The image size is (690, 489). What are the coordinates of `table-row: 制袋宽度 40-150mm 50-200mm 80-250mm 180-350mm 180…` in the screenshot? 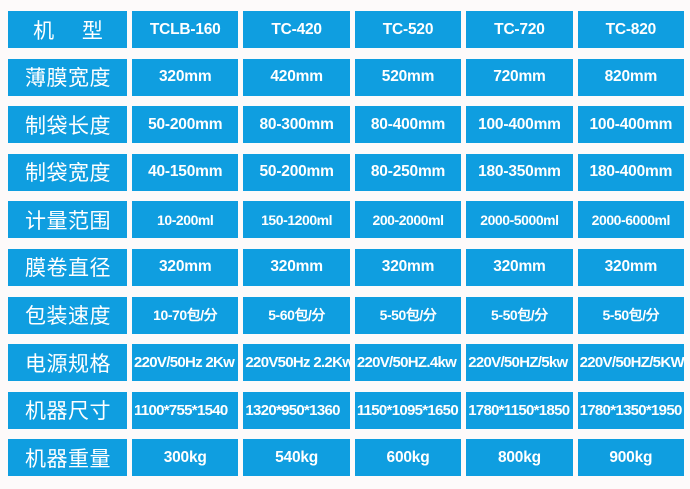 It's located at (346, 172).